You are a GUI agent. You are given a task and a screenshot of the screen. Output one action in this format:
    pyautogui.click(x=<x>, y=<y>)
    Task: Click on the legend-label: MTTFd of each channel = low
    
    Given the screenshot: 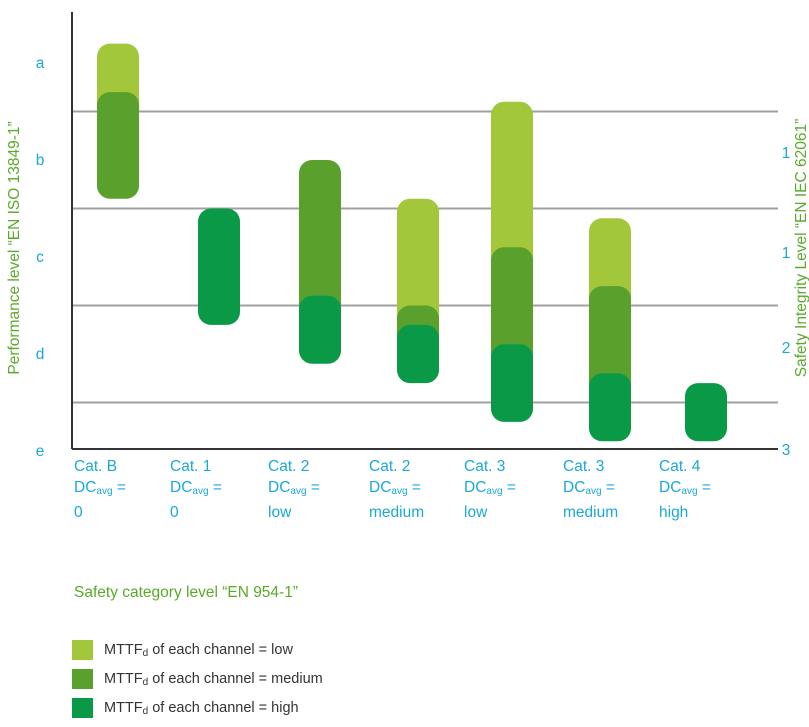 What is the action you would take?
    pyautogui.click(x=198, y=650)
    